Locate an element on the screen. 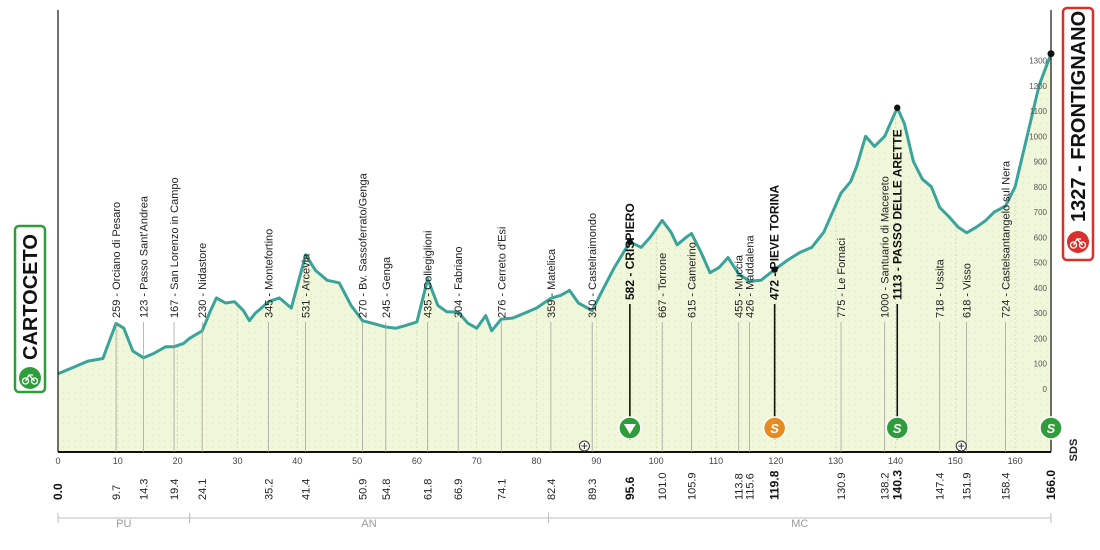  location-label: 123 - Passo Sant'Andrea is located at coordinates (145, 256).